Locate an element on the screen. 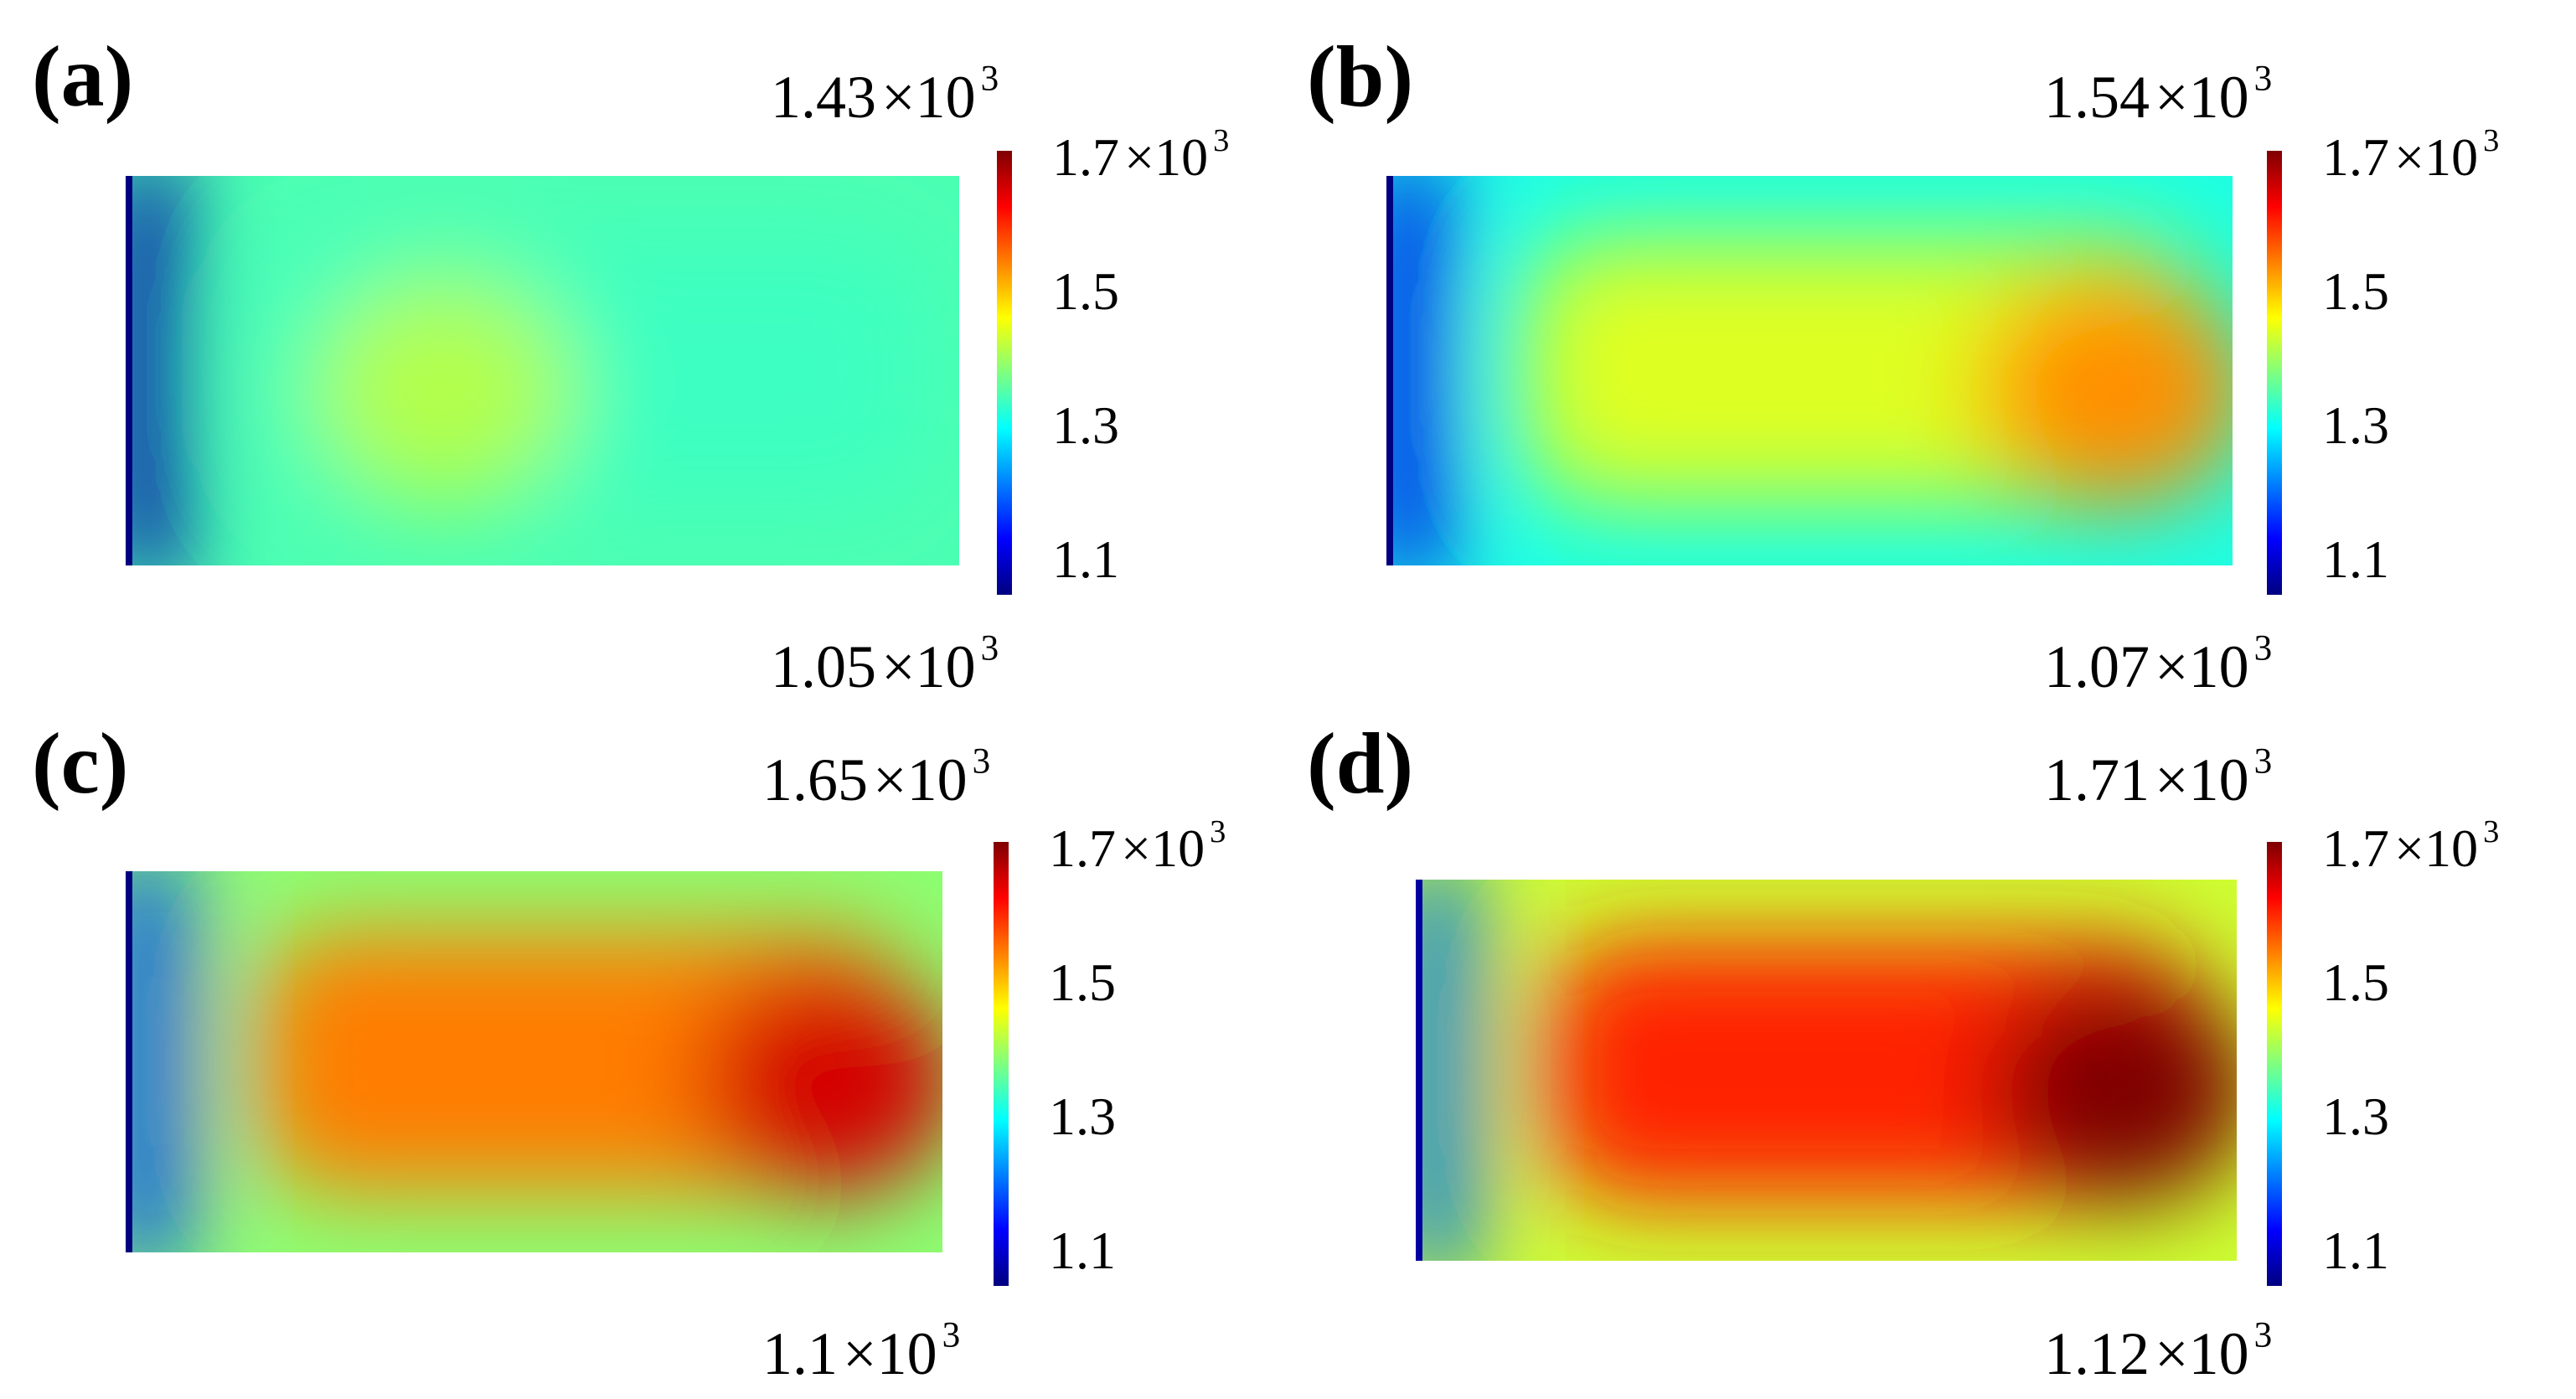 The height and width of the screenshot is (1399, 2576). max-value-label: 1.65×10 3 is located at coordinates (876, 777).